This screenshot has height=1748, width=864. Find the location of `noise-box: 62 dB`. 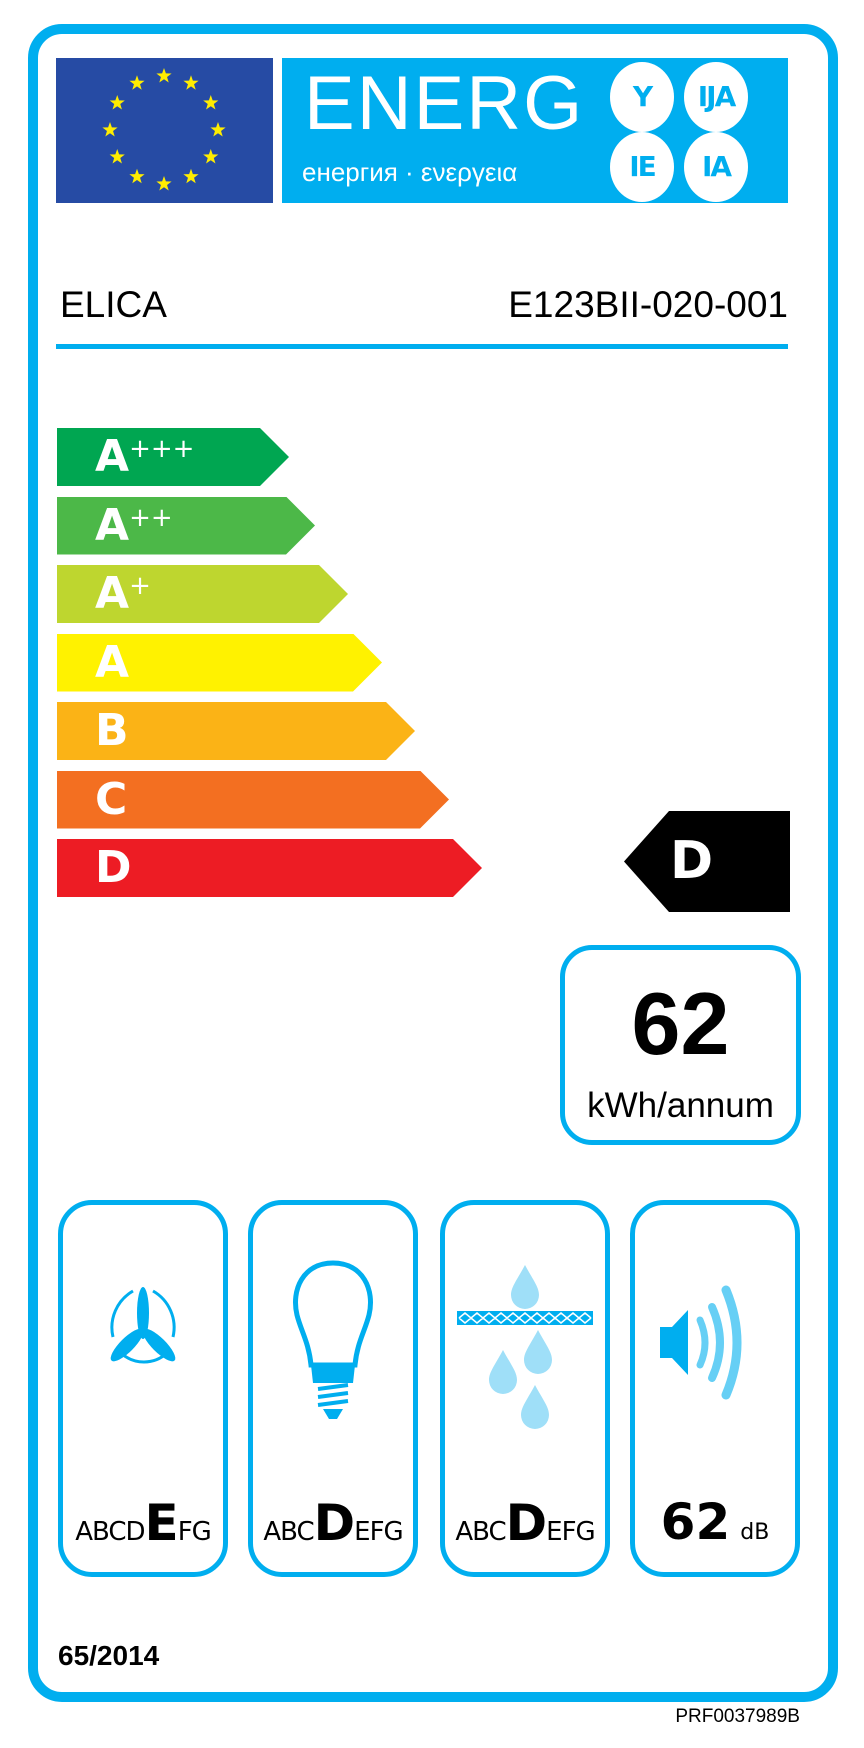

noise-box: 62 dB is located at coordinates (715, 1388).